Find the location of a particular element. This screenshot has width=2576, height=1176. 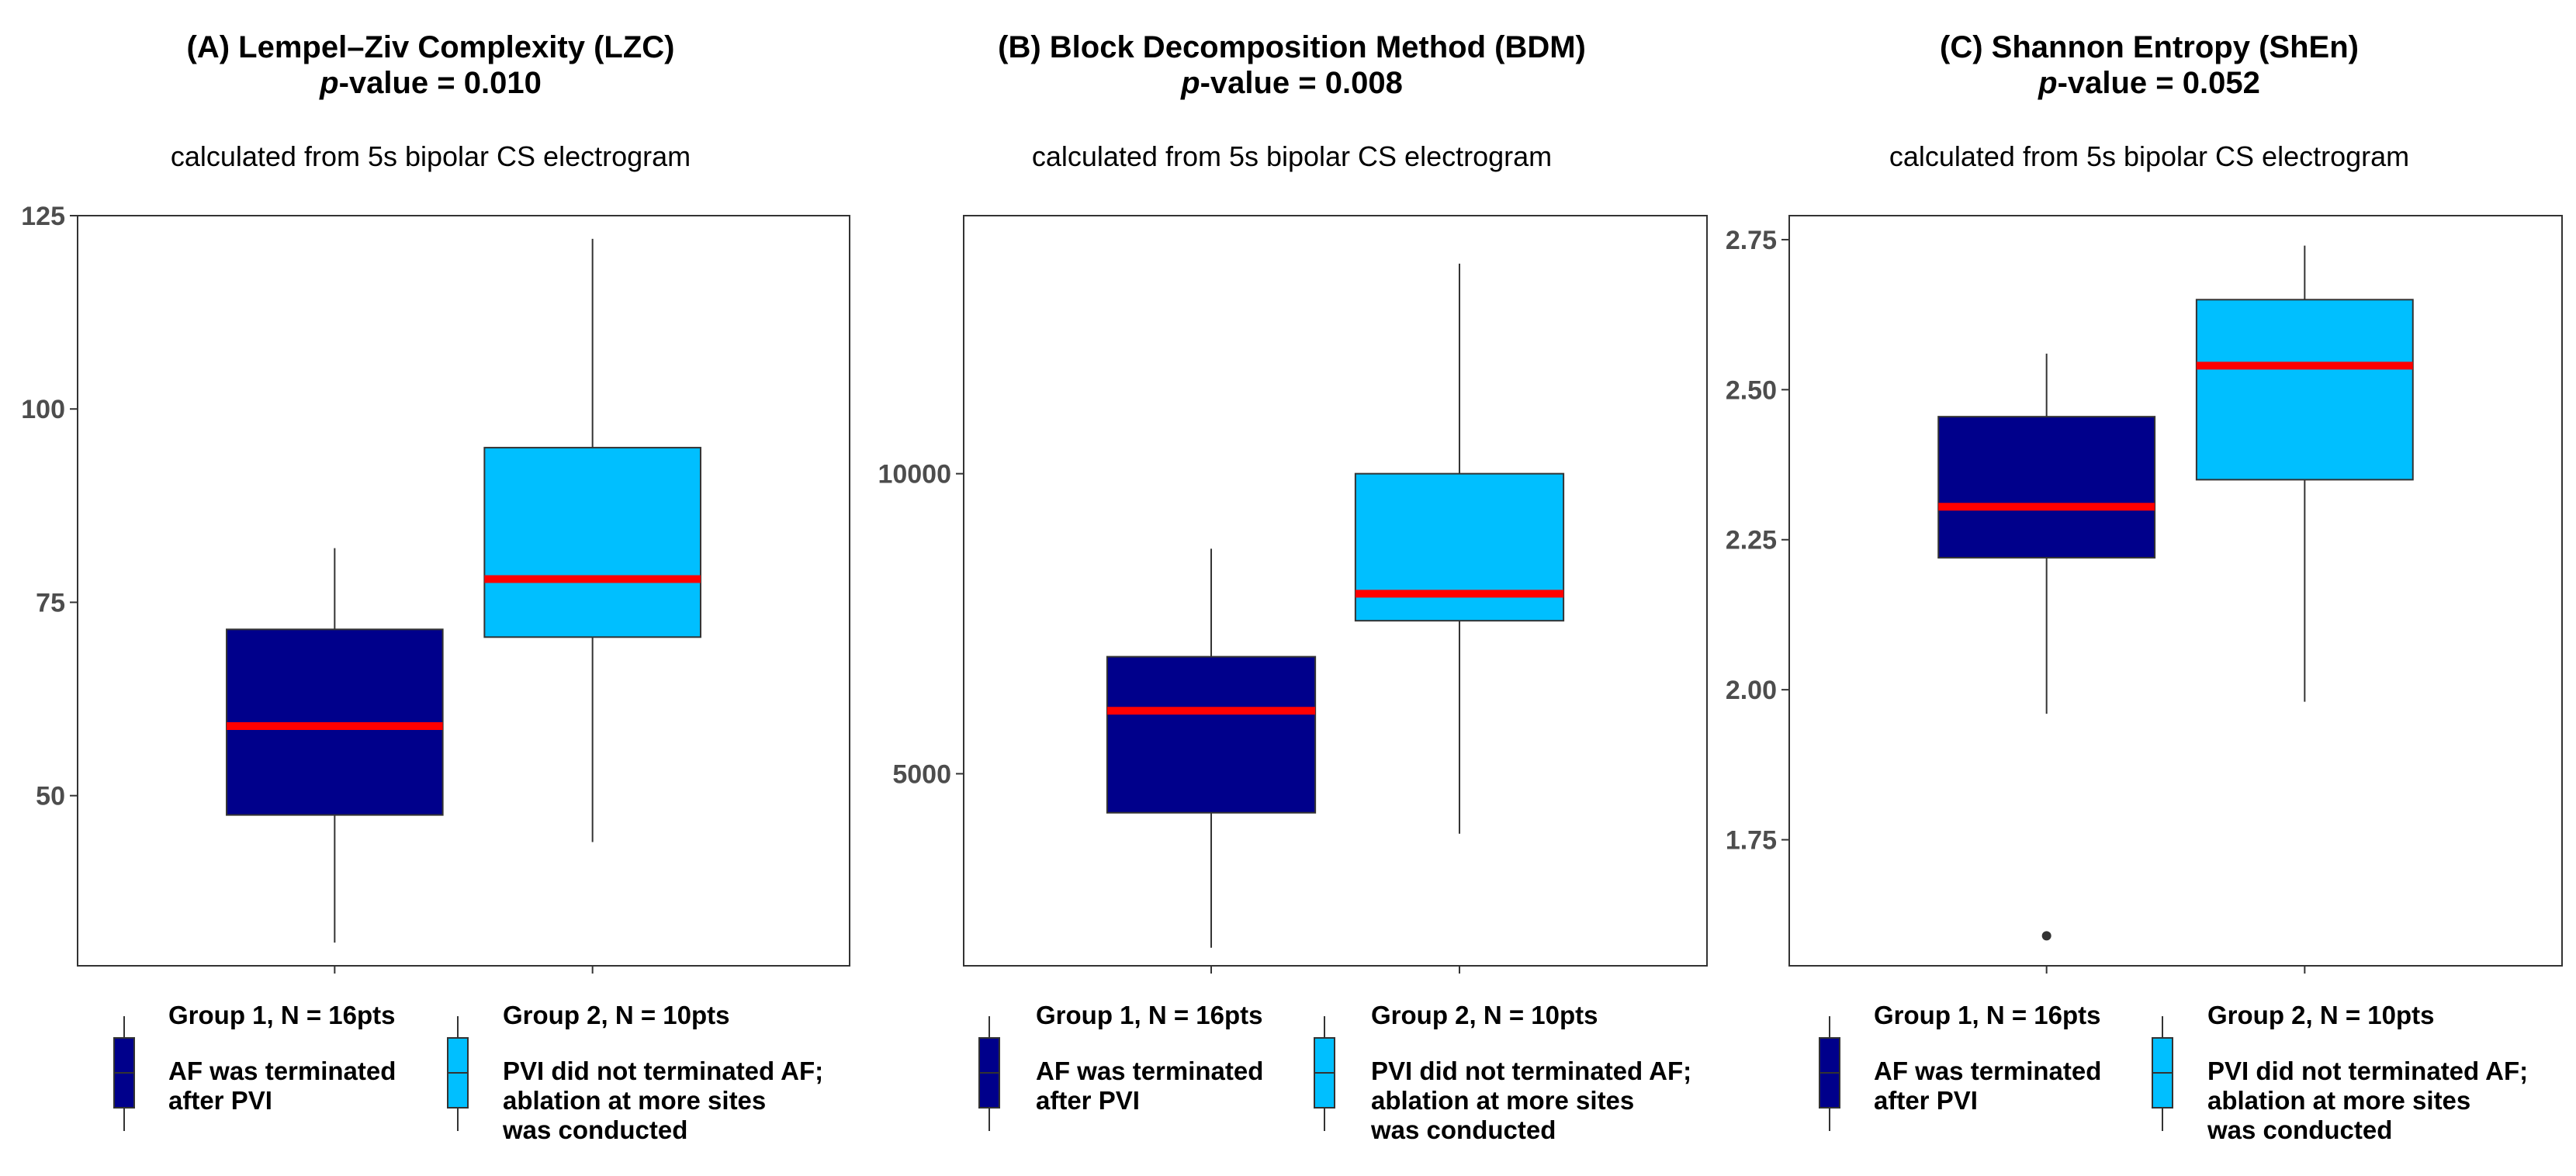

y-tick-label: 125 is located at coordinates (43, 216).